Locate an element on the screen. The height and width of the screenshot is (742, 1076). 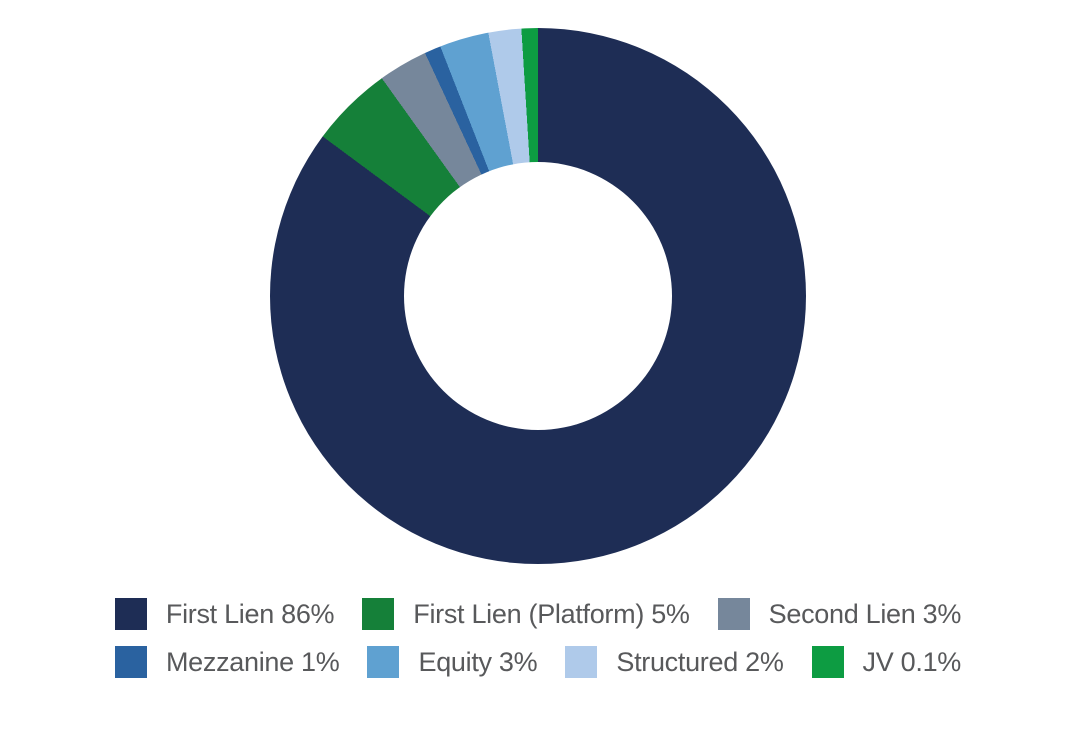
legend-item-structured: Structured 2% is located at coordinates (674, 662).